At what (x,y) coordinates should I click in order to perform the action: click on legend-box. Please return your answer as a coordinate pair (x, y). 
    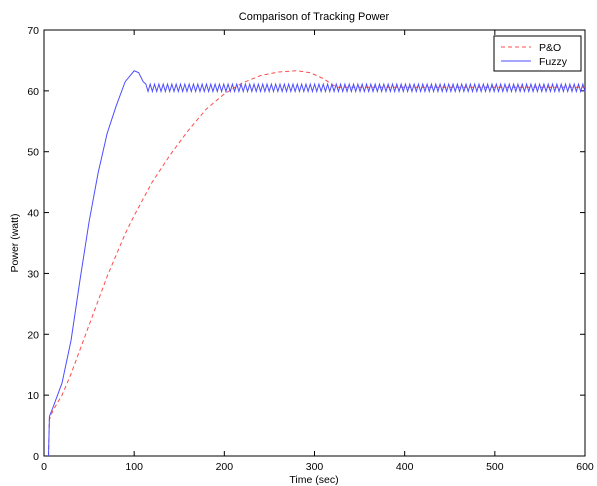
    Looking at the image, I should click on (537, 53).